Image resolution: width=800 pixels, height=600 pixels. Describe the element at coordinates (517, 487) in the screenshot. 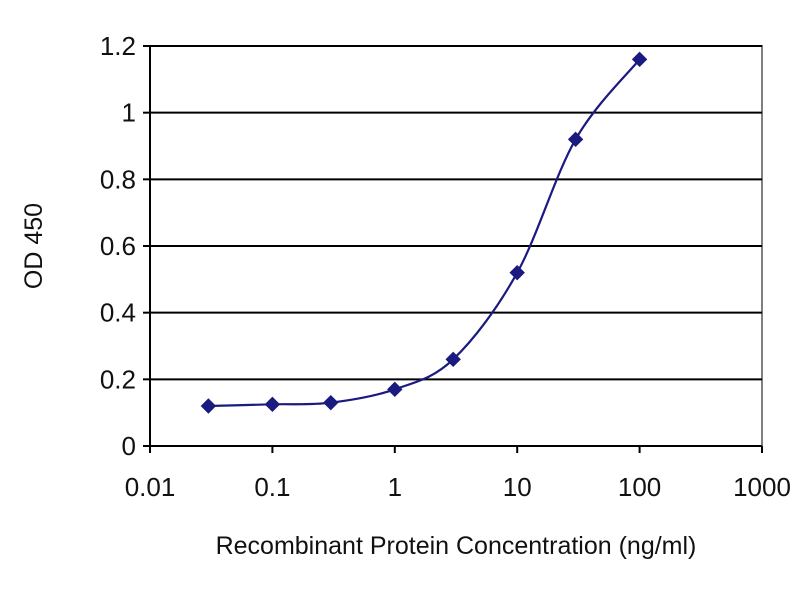

I see `x-tick-label: 10` at that location.